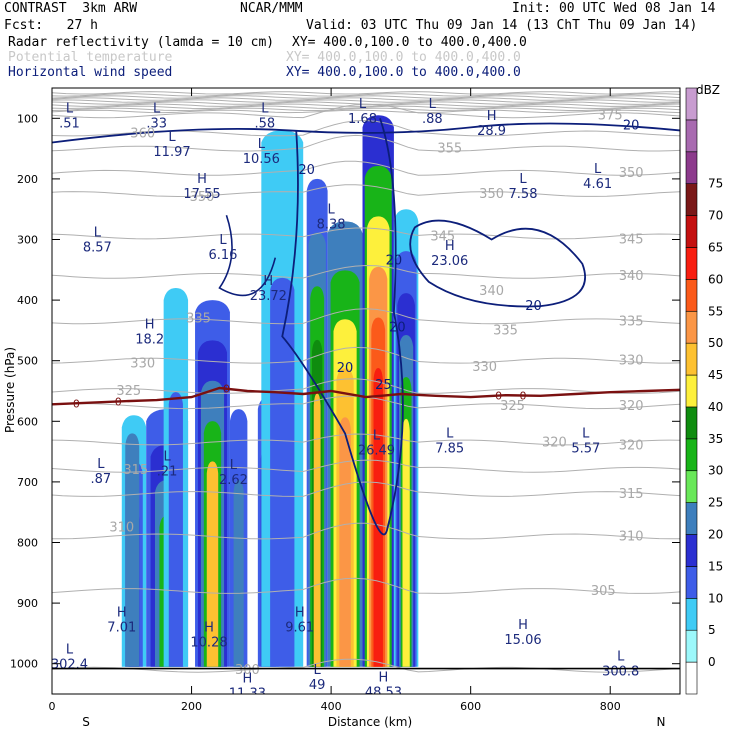 This screenshot has height=740, width=740. Describe the element at coordinates (168, 457) in the screenshot. I see `hl-letter-20: L` at that location.